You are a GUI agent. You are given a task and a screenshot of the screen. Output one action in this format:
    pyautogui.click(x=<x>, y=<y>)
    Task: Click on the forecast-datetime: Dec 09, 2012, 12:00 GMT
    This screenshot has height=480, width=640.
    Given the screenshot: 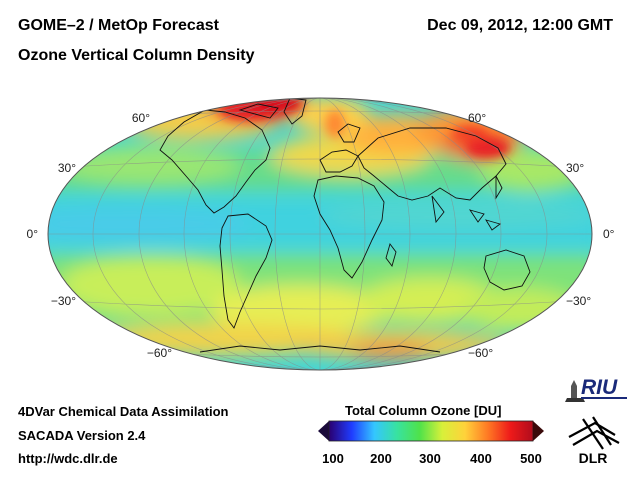 What is the action you would take?
    pyautogui.click(x=520, y=25)
    